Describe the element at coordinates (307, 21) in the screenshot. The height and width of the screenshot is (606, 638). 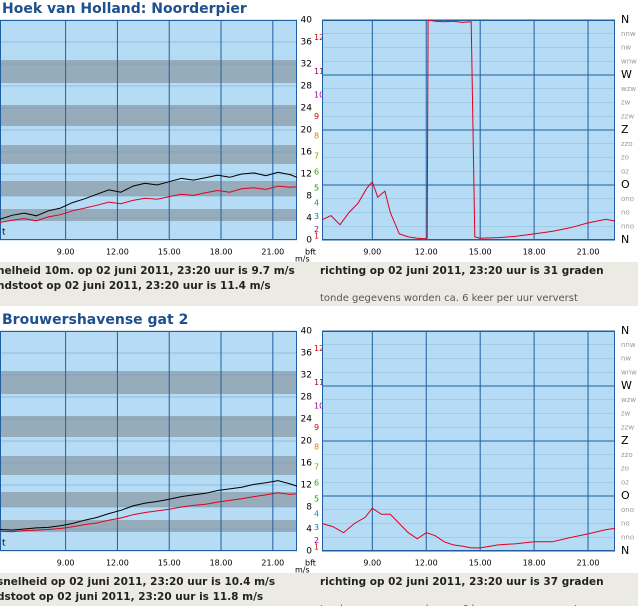
I see `y-tick-label: 40` at that location.